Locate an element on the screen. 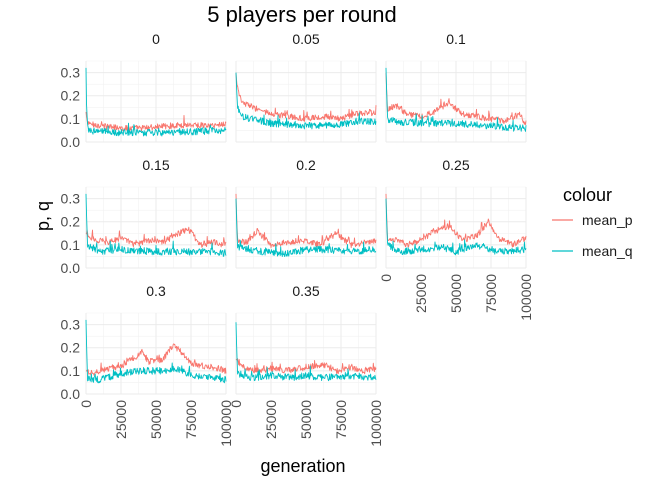 Image resolution: width=672 pixels, height=480 pixels. chart-title: 5 players per round is located at coordinates (302, 14).